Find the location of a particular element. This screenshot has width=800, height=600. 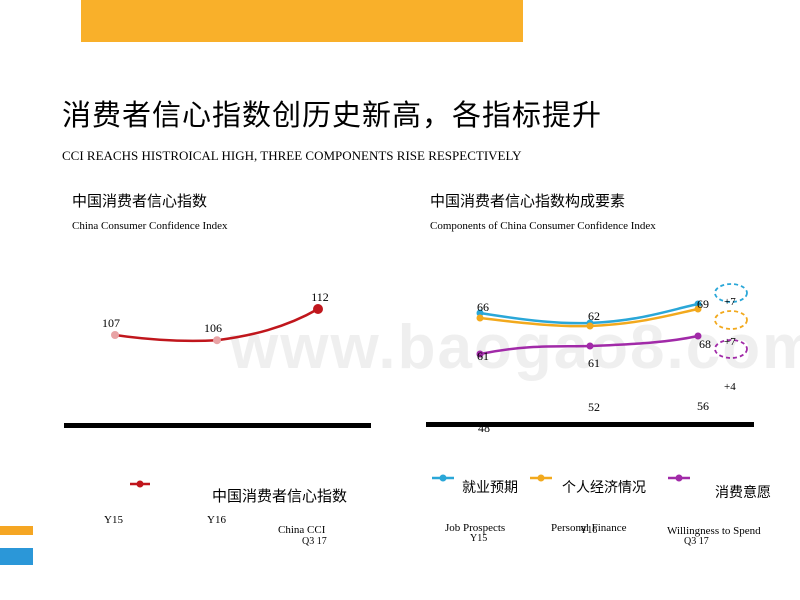

chart1-tick-label: Y16 is located at coordinates (216, 520).